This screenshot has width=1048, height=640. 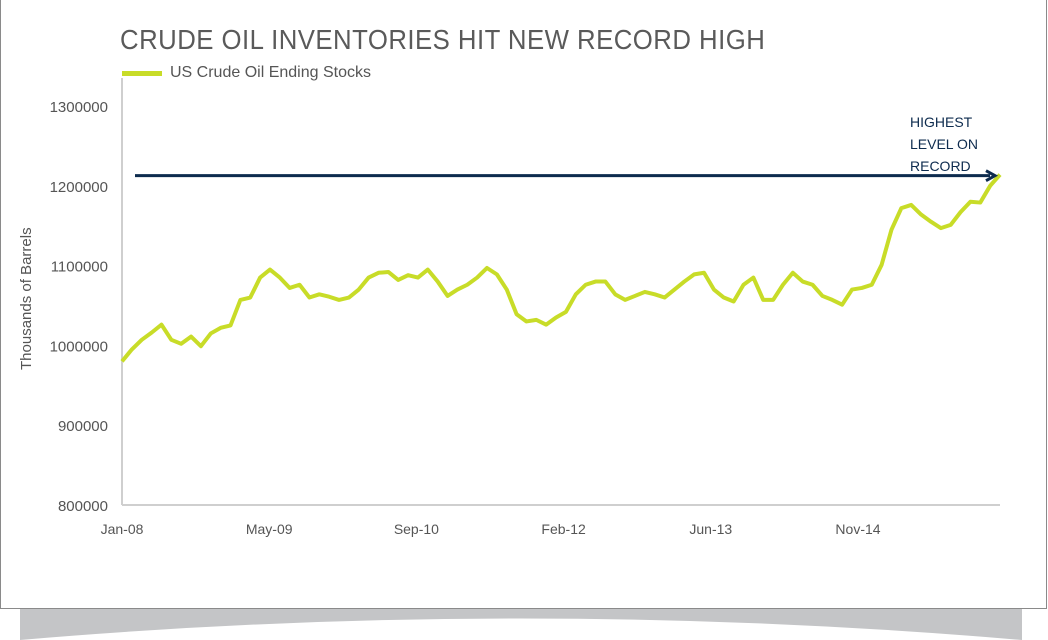 What do you see at coordinates (944, 144) in the screenshot?
I see `annotation-text: HIGHEST LEVEL ON RECORD` at bounding box center [944, 144].